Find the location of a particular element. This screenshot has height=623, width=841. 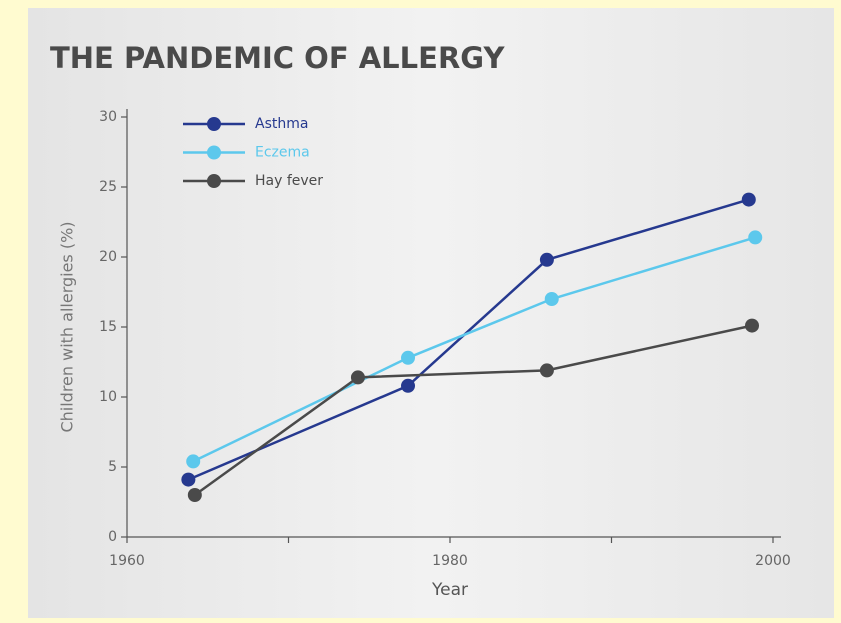

y-tick-label: 5 is located at coordinates (112, 467).